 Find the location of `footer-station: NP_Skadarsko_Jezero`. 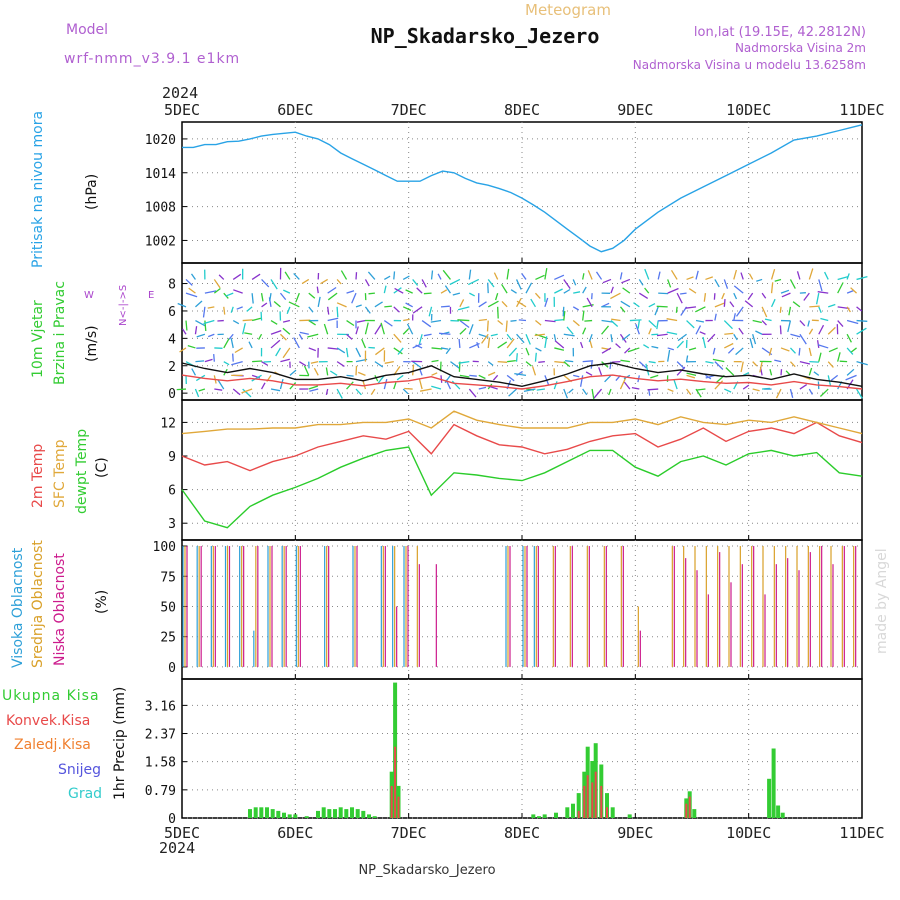

footer-station: NP_Skadarsko_Jezero is located at coordinates (426, 870).